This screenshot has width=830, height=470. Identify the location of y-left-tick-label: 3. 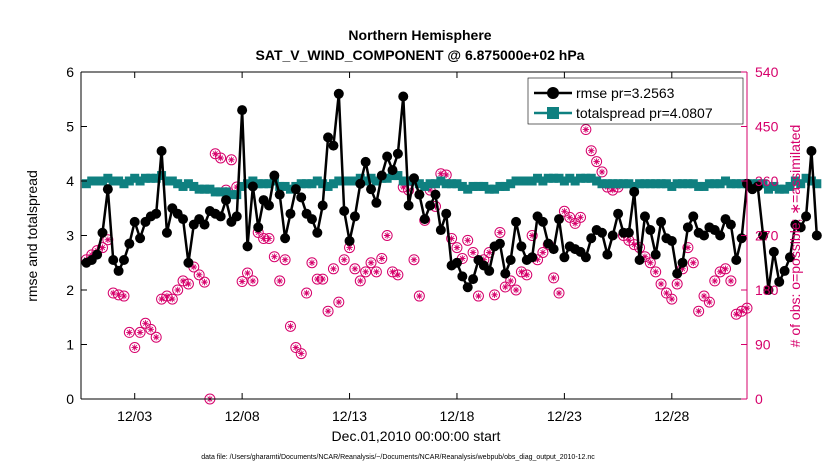
(70, 236).